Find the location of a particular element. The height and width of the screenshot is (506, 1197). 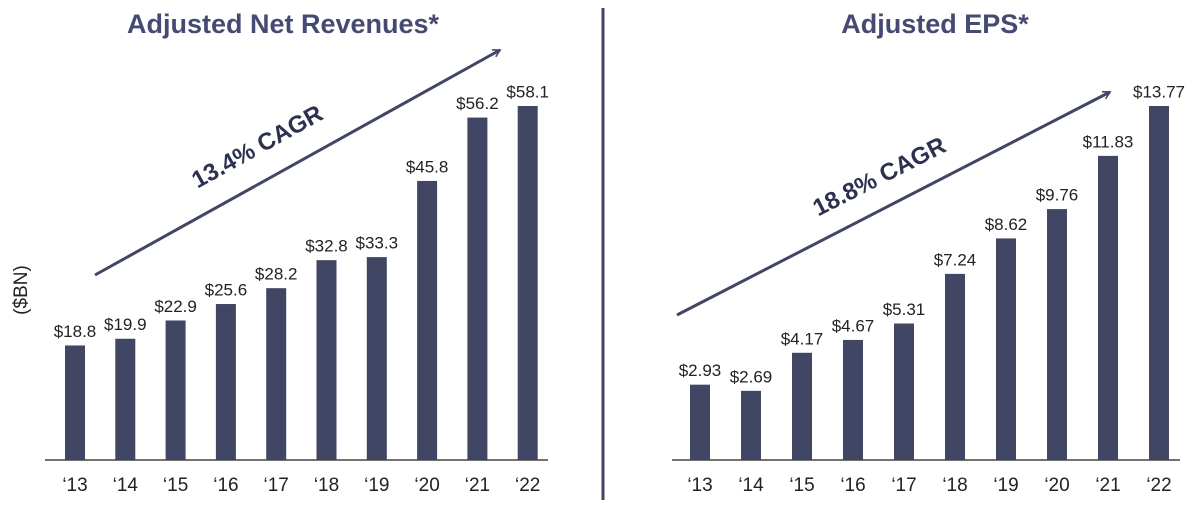

data-label: $4.67 is located at coordinates (853, 325).